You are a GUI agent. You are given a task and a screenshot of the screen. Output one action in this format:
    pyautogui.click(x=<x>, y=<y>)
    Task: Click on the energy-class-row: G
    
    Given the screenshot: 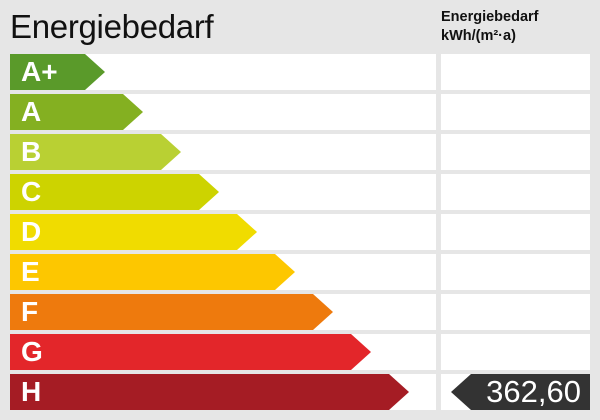 What is the action you would take?
    pyautogui.click(x=300, y=352)
    